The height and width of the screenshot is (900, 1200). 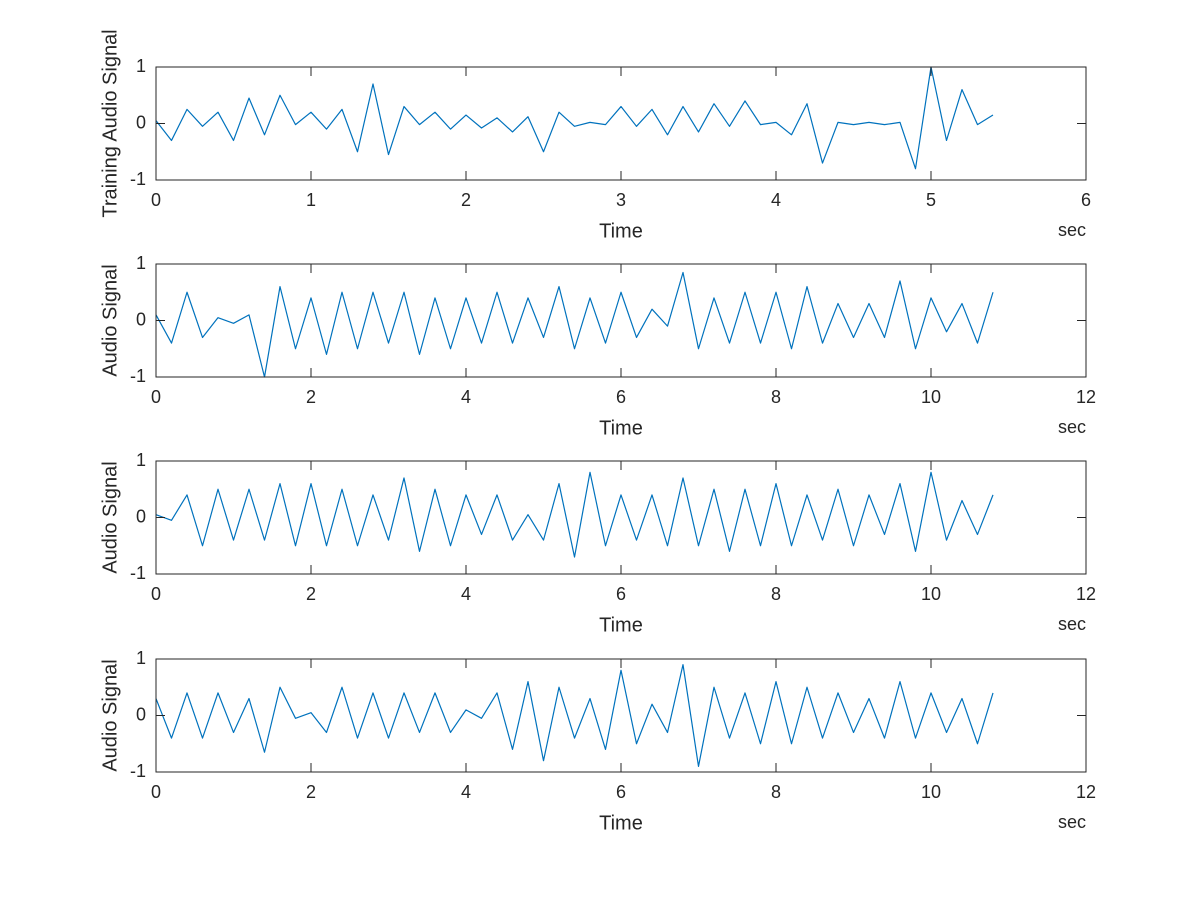 I want to click on y-axis-label: Training Audio Signal, so click(x=110, y=123).